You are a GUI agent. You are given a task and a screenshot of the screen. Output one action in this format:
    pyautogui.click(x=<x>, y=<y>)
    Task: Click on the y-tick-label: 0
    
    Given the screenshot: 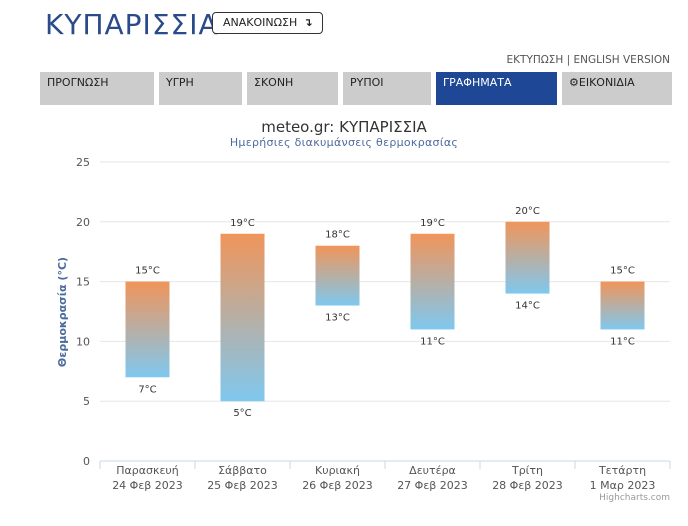 What is the action you would take?
    pyautogui.click(x=86, y=461)
    